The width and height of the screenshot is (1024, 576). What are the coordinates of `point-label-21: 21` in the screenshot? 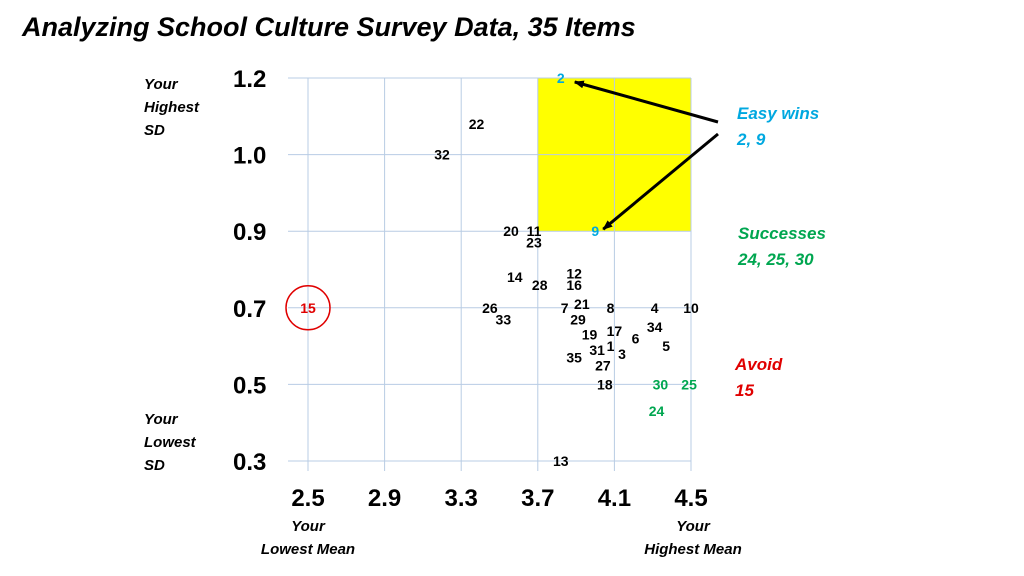 It's located at (582, 304).